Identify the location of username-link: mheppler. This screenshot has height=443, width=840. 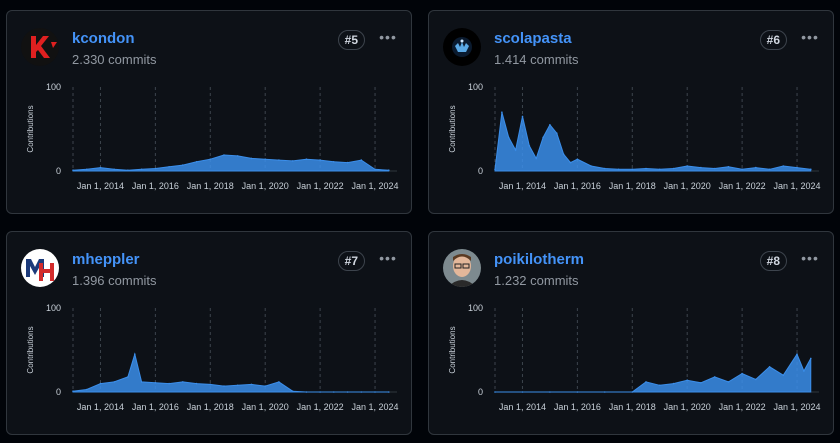
(106, 259).